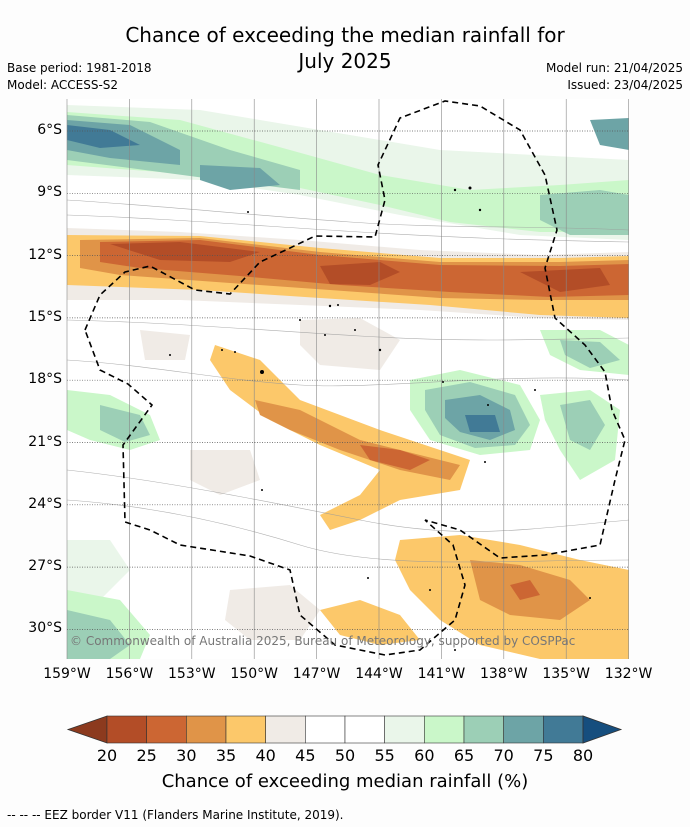 The height and width of the screenshot is (827, 690). What do you see at coordinates (316, 674) in the screenshot?
I see `longitude-label: 147°W` at bounding box center [316, 674].